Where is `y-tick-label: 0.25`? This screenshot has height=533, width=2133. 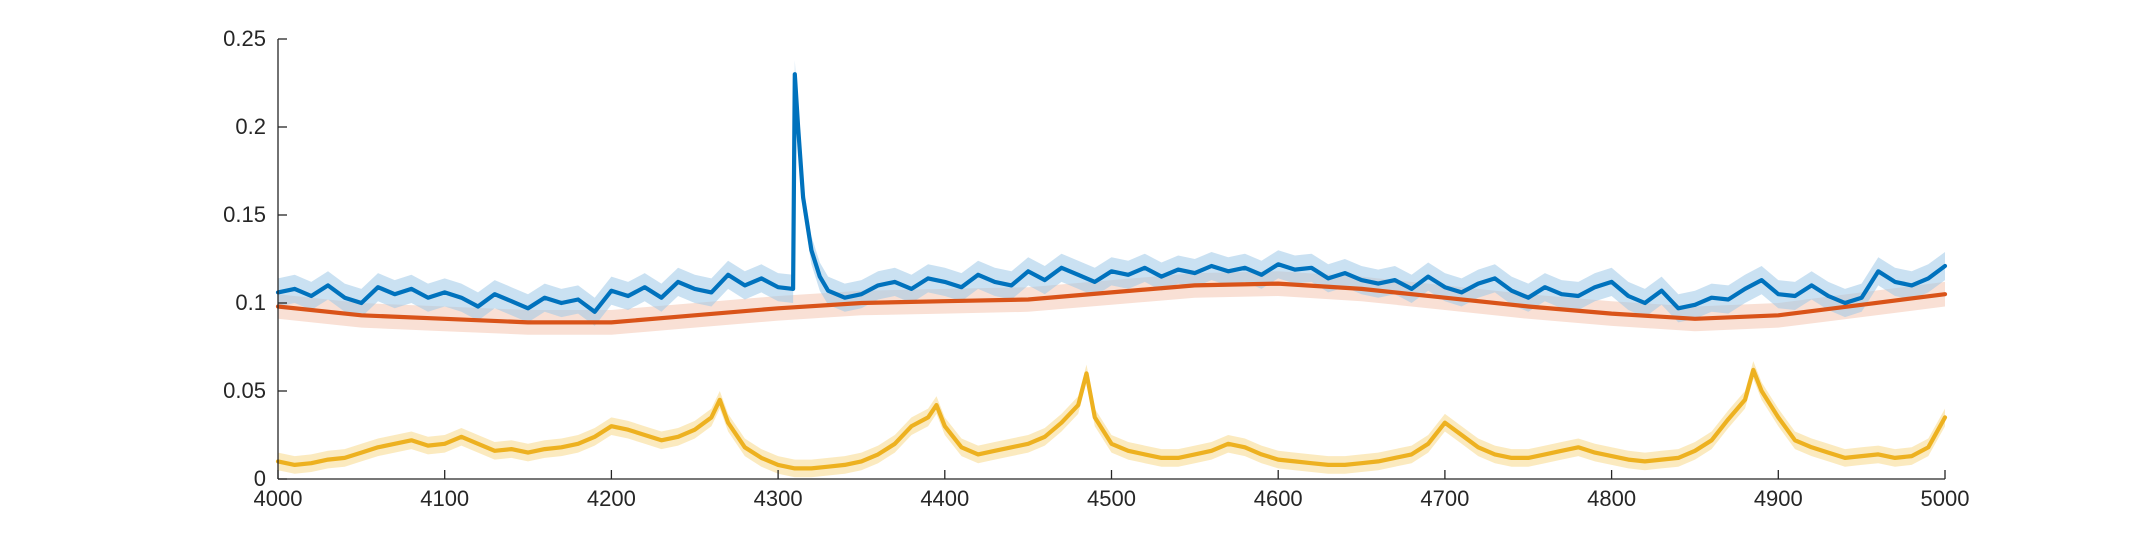 y-tick-label: 0.25 is located at coordinates (244, 38).